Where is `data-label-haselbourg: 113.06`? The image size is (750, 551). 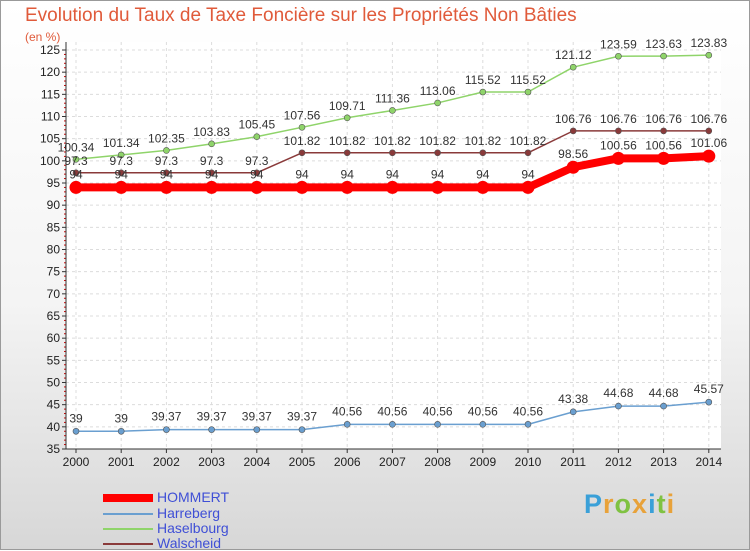 data-label-haselbourg: 113.06 is located at coordinates (438, 91).